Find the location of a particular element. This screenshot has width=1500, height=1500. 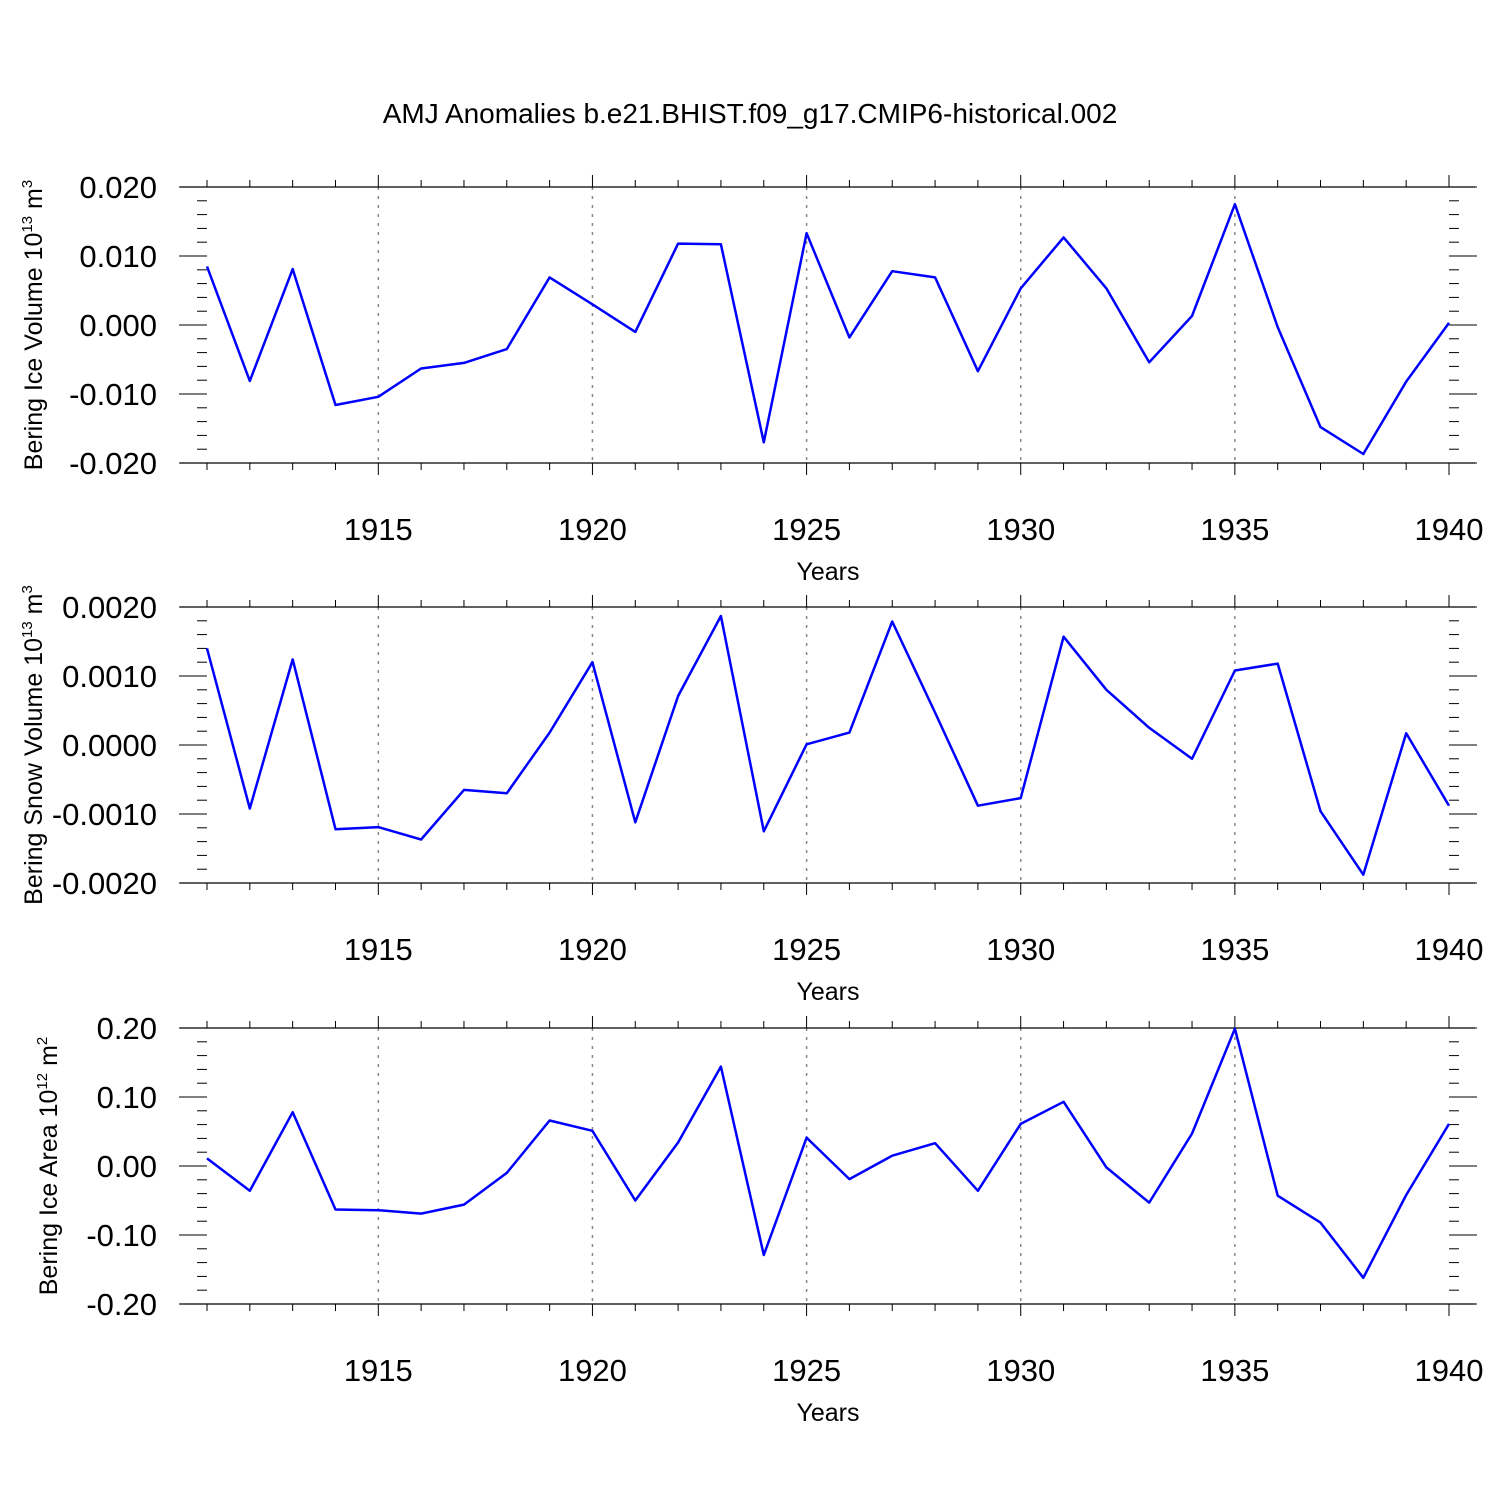

y-tick-label: -0.20 is located at coordinates (121, 1304).